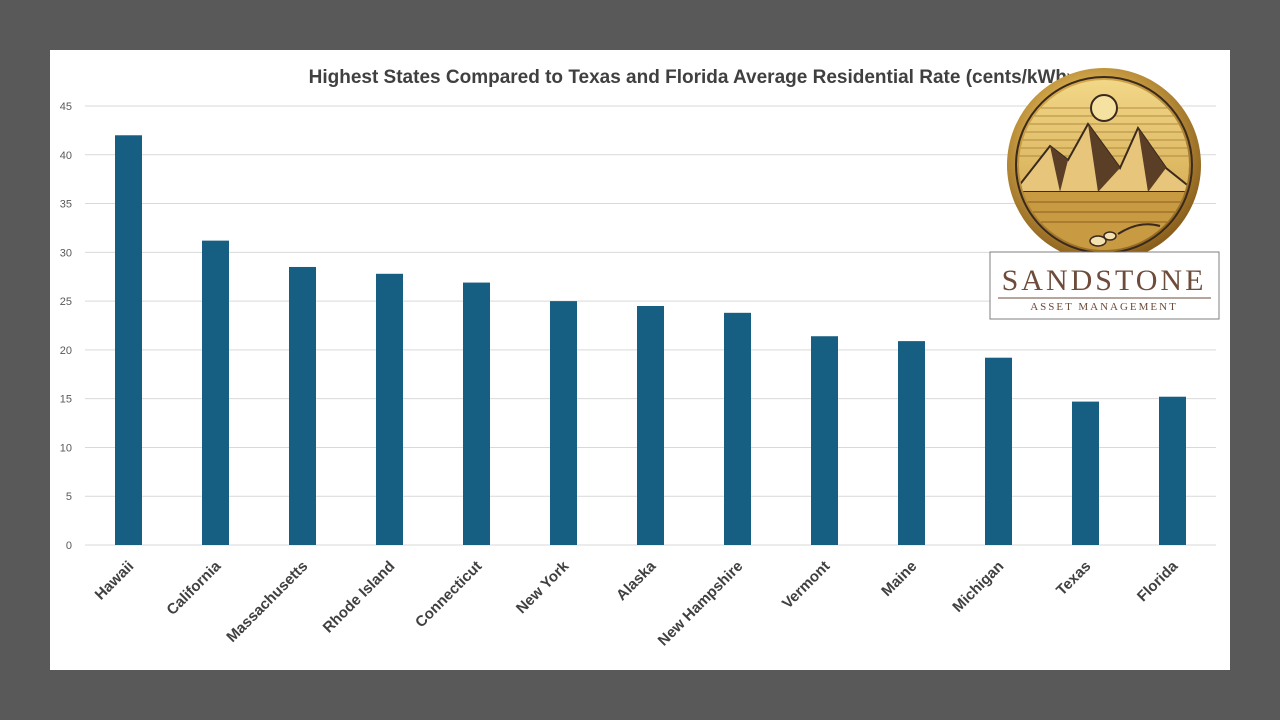  What do you see at coordinates (66, 156) in the screenshot?
I see `y-tick-label: 40` at bounding box center [66, 156].